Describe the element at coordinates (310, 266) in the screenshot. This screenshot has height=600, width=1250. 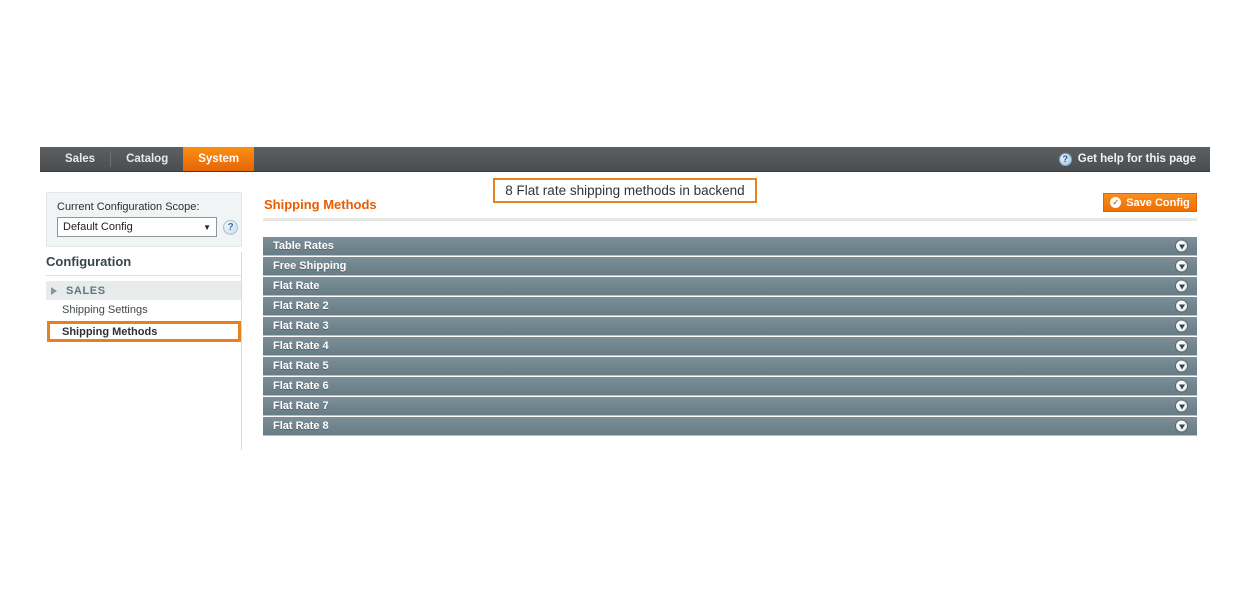
I see `section-label: Free Shipping` at that location.